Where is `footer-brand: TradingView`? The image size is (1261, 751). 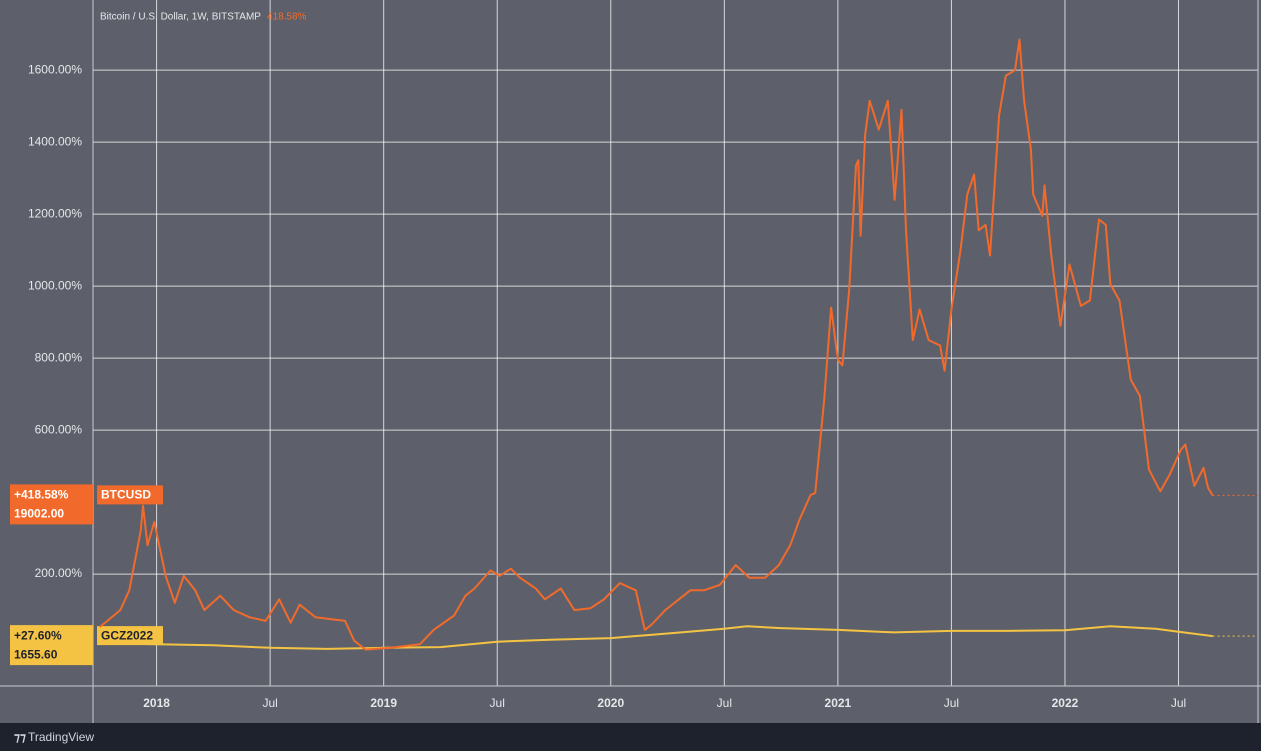
footer-brand: TradingView is located at coordinates (61, 737).